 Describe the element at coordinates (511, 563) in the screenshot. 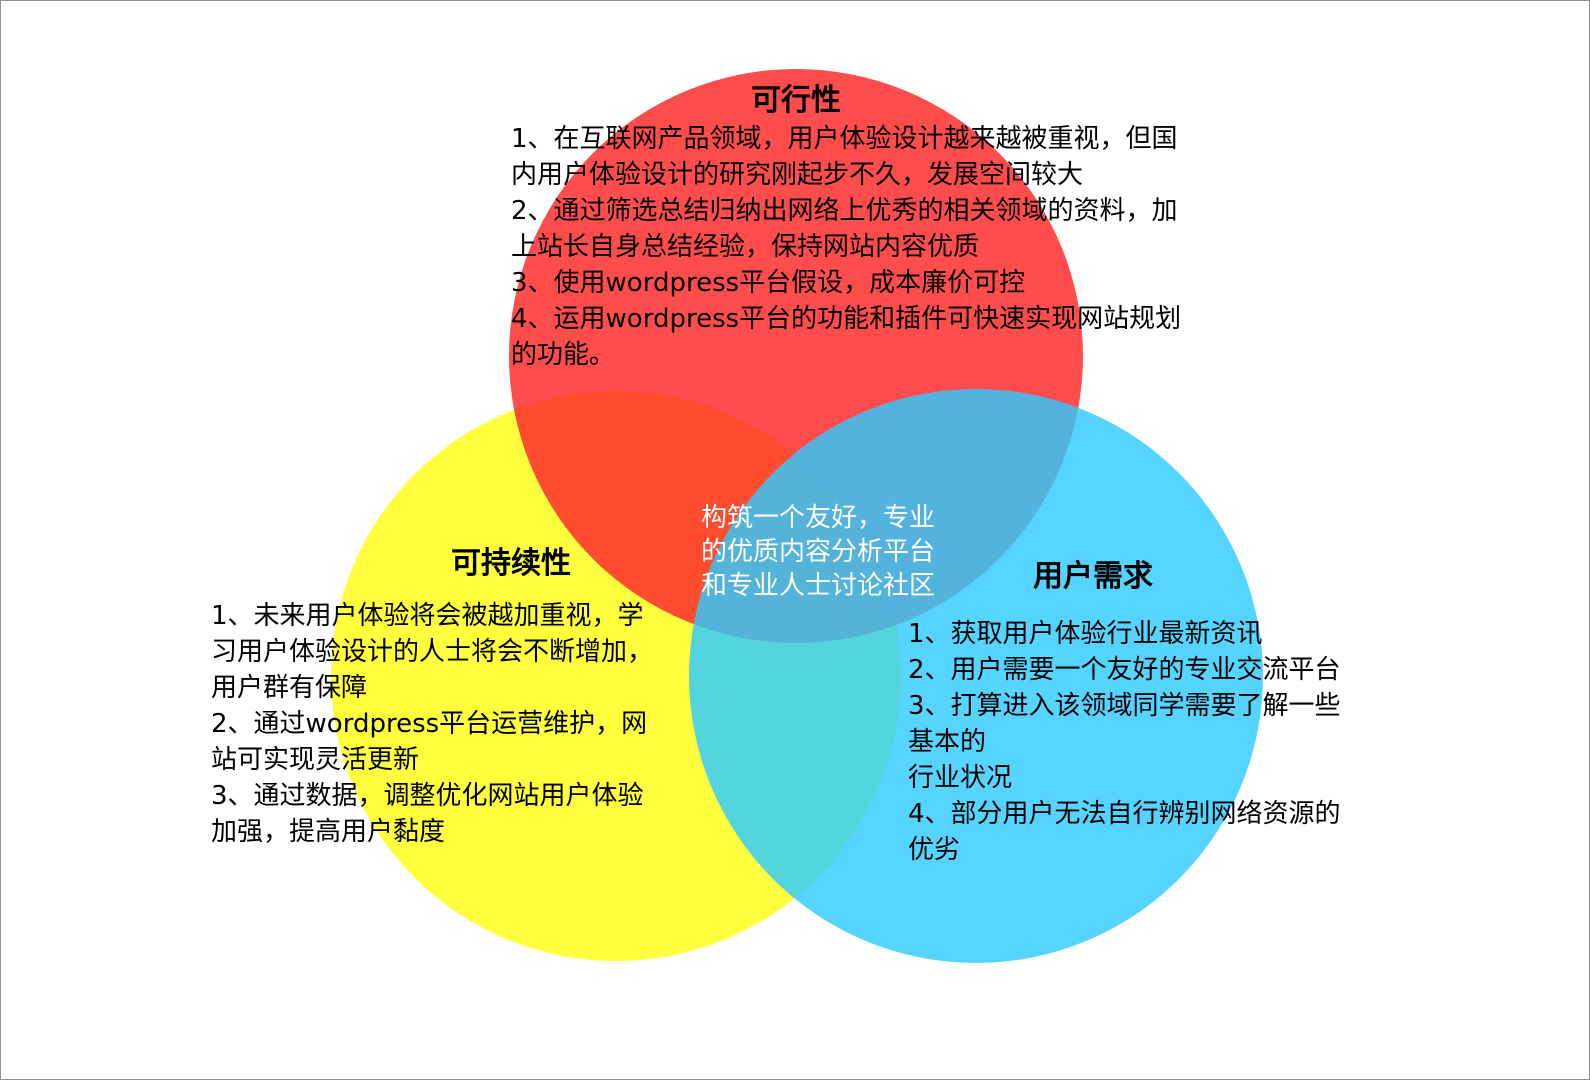

I see `sustainability-title: 可持续性` at that location.